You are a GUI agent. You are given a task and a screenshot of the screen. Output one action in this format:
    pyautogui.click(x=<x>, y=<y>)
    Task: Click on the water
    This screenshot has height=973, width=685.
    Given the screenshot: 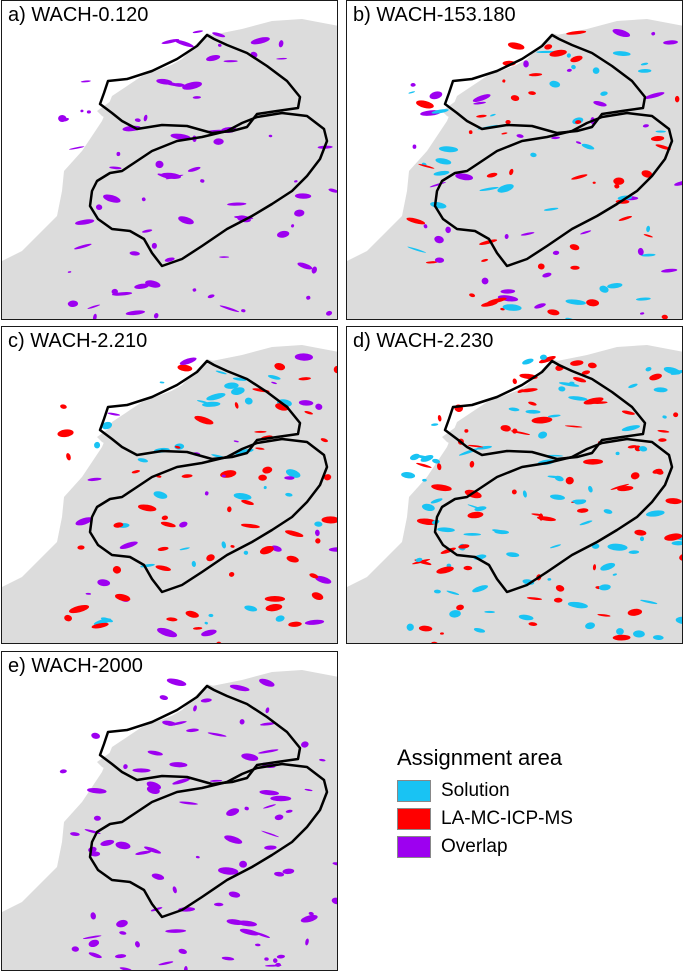 What is the action you would take?
    pyautogui.click(x=169, y=434)
    